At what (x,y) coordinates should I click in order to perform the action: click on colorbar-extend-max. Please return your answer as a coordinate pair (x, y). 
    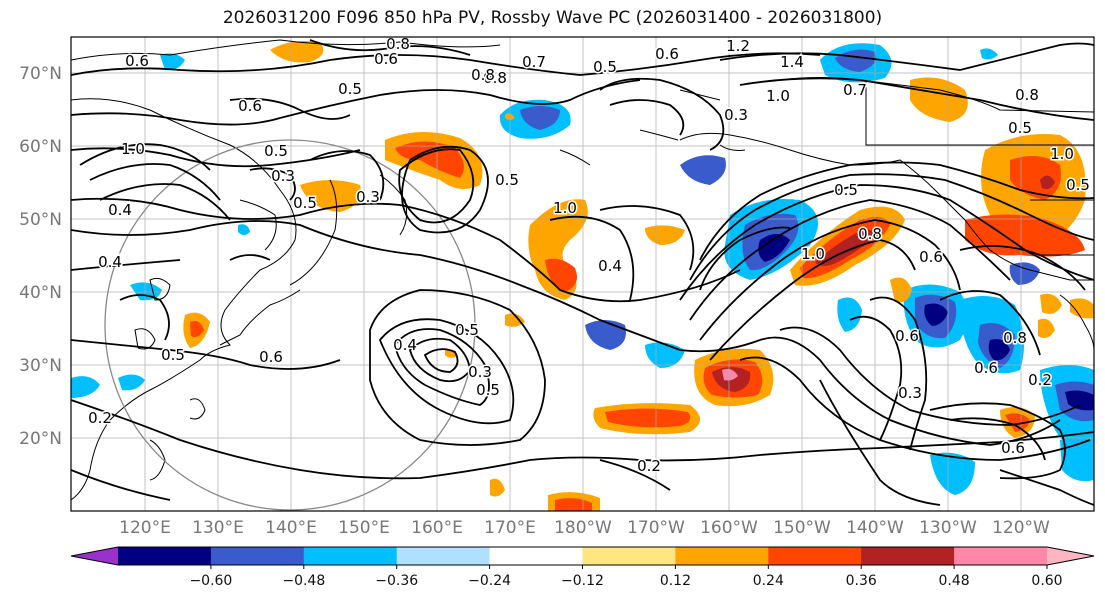
    Looking at the image, I should click on (1070, 556).